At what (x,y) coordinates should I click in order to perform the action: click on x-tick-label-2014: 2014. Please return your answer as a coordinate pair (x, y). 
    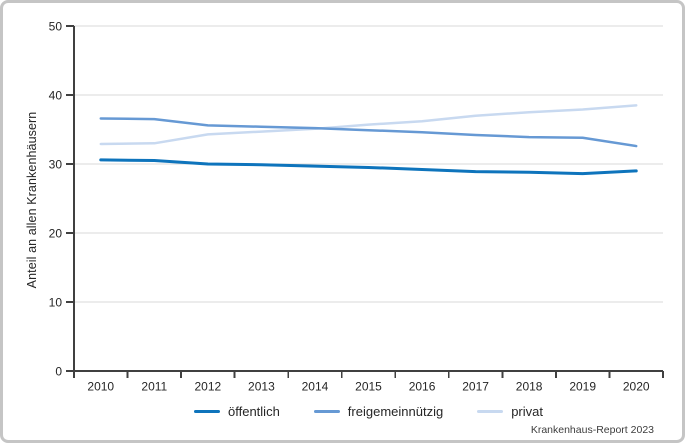
    Looking at the image, I should click on (315, 387).